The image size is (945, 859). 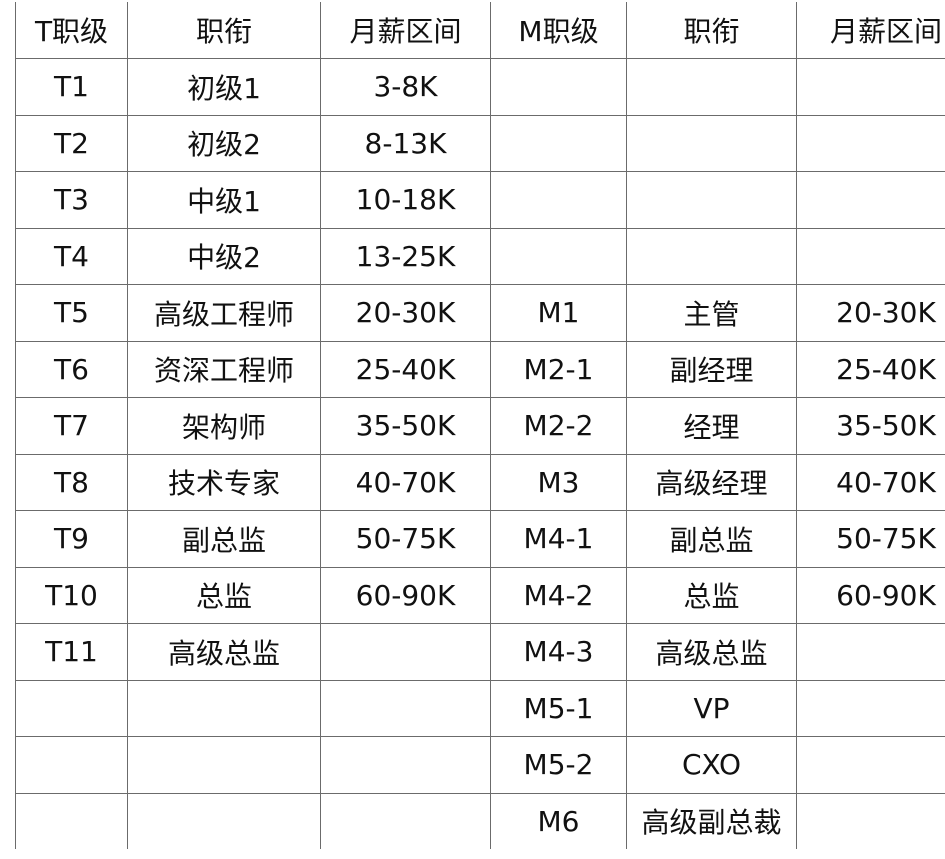 I want to click on cell-t-salary: 13-25K, so click(x=405, y=256).